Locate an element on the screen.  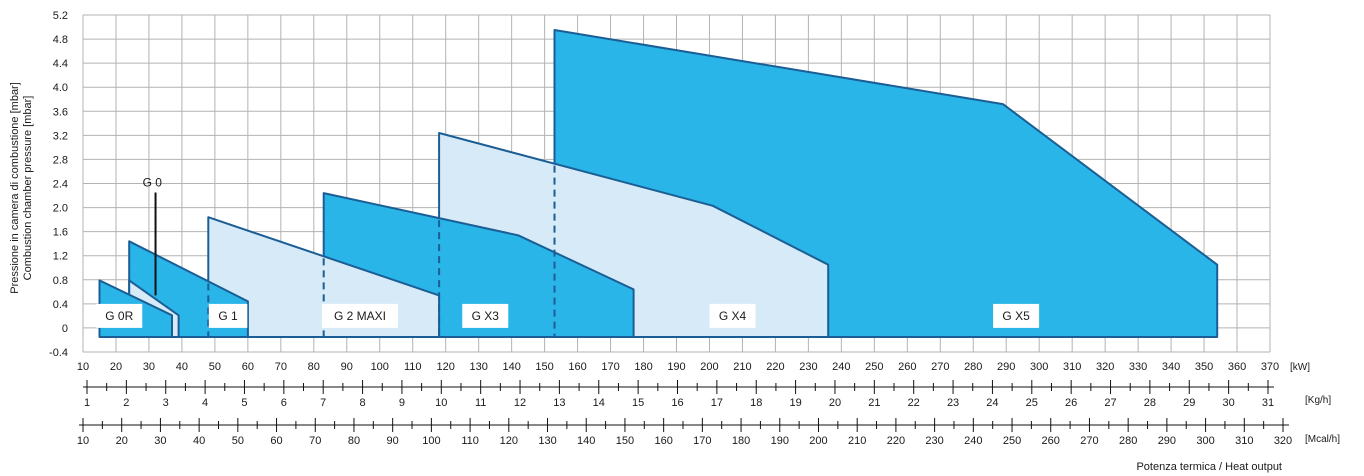
kw-tick-label: 60 is located at coordinates (248, 367).